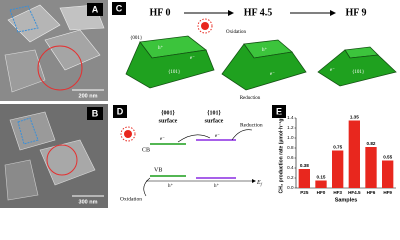 The height and width of the screenshot is (240, 400). I want to click on panel-label: C, so click(119, 8).